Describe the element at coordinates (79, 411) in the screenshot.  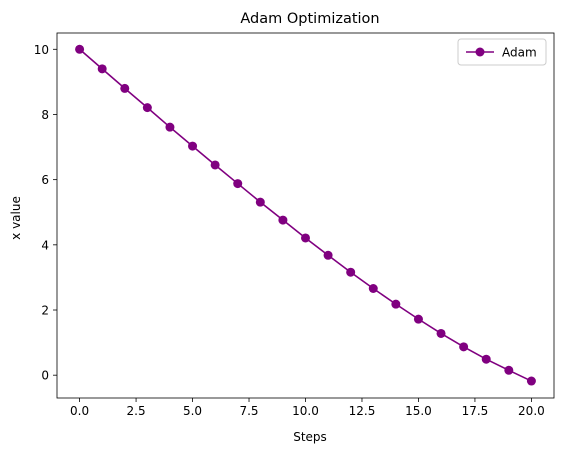
I see `x-tick-label: 0.0` at that location.